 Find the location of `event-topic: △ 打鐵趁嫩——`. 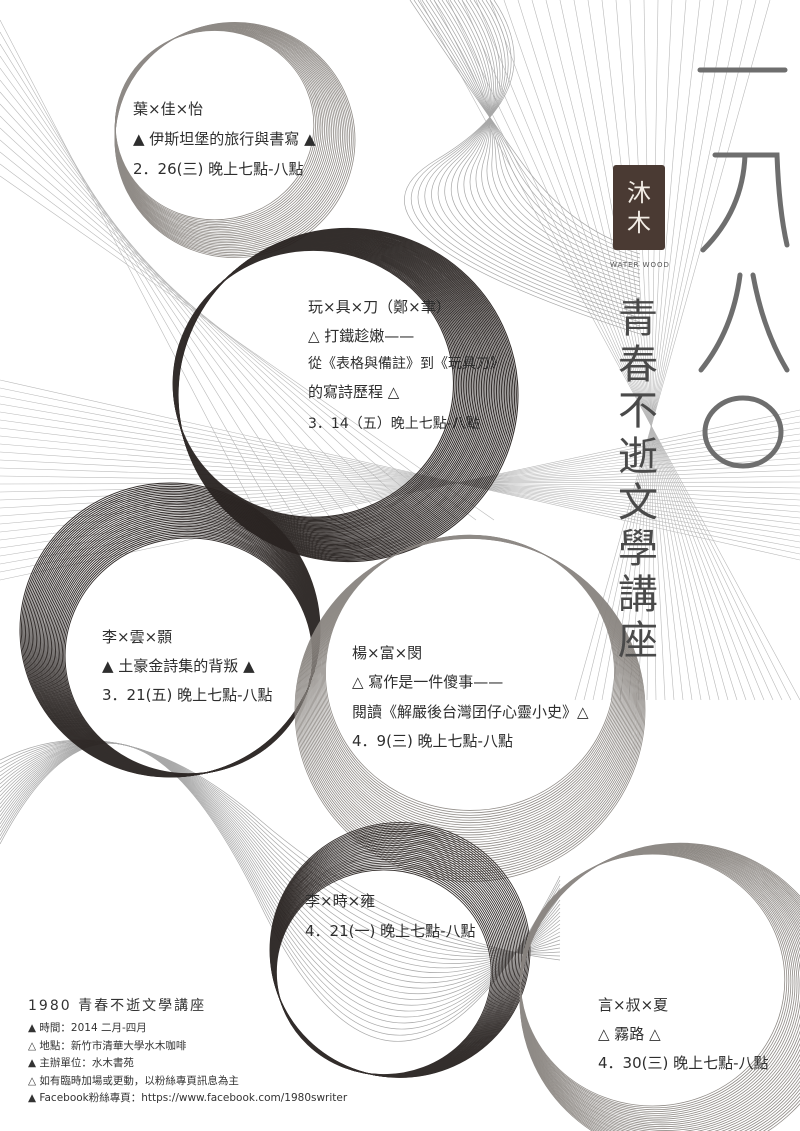

event-topic: △ 打鐵趁嫩—— is located at coordinates (361, 336).